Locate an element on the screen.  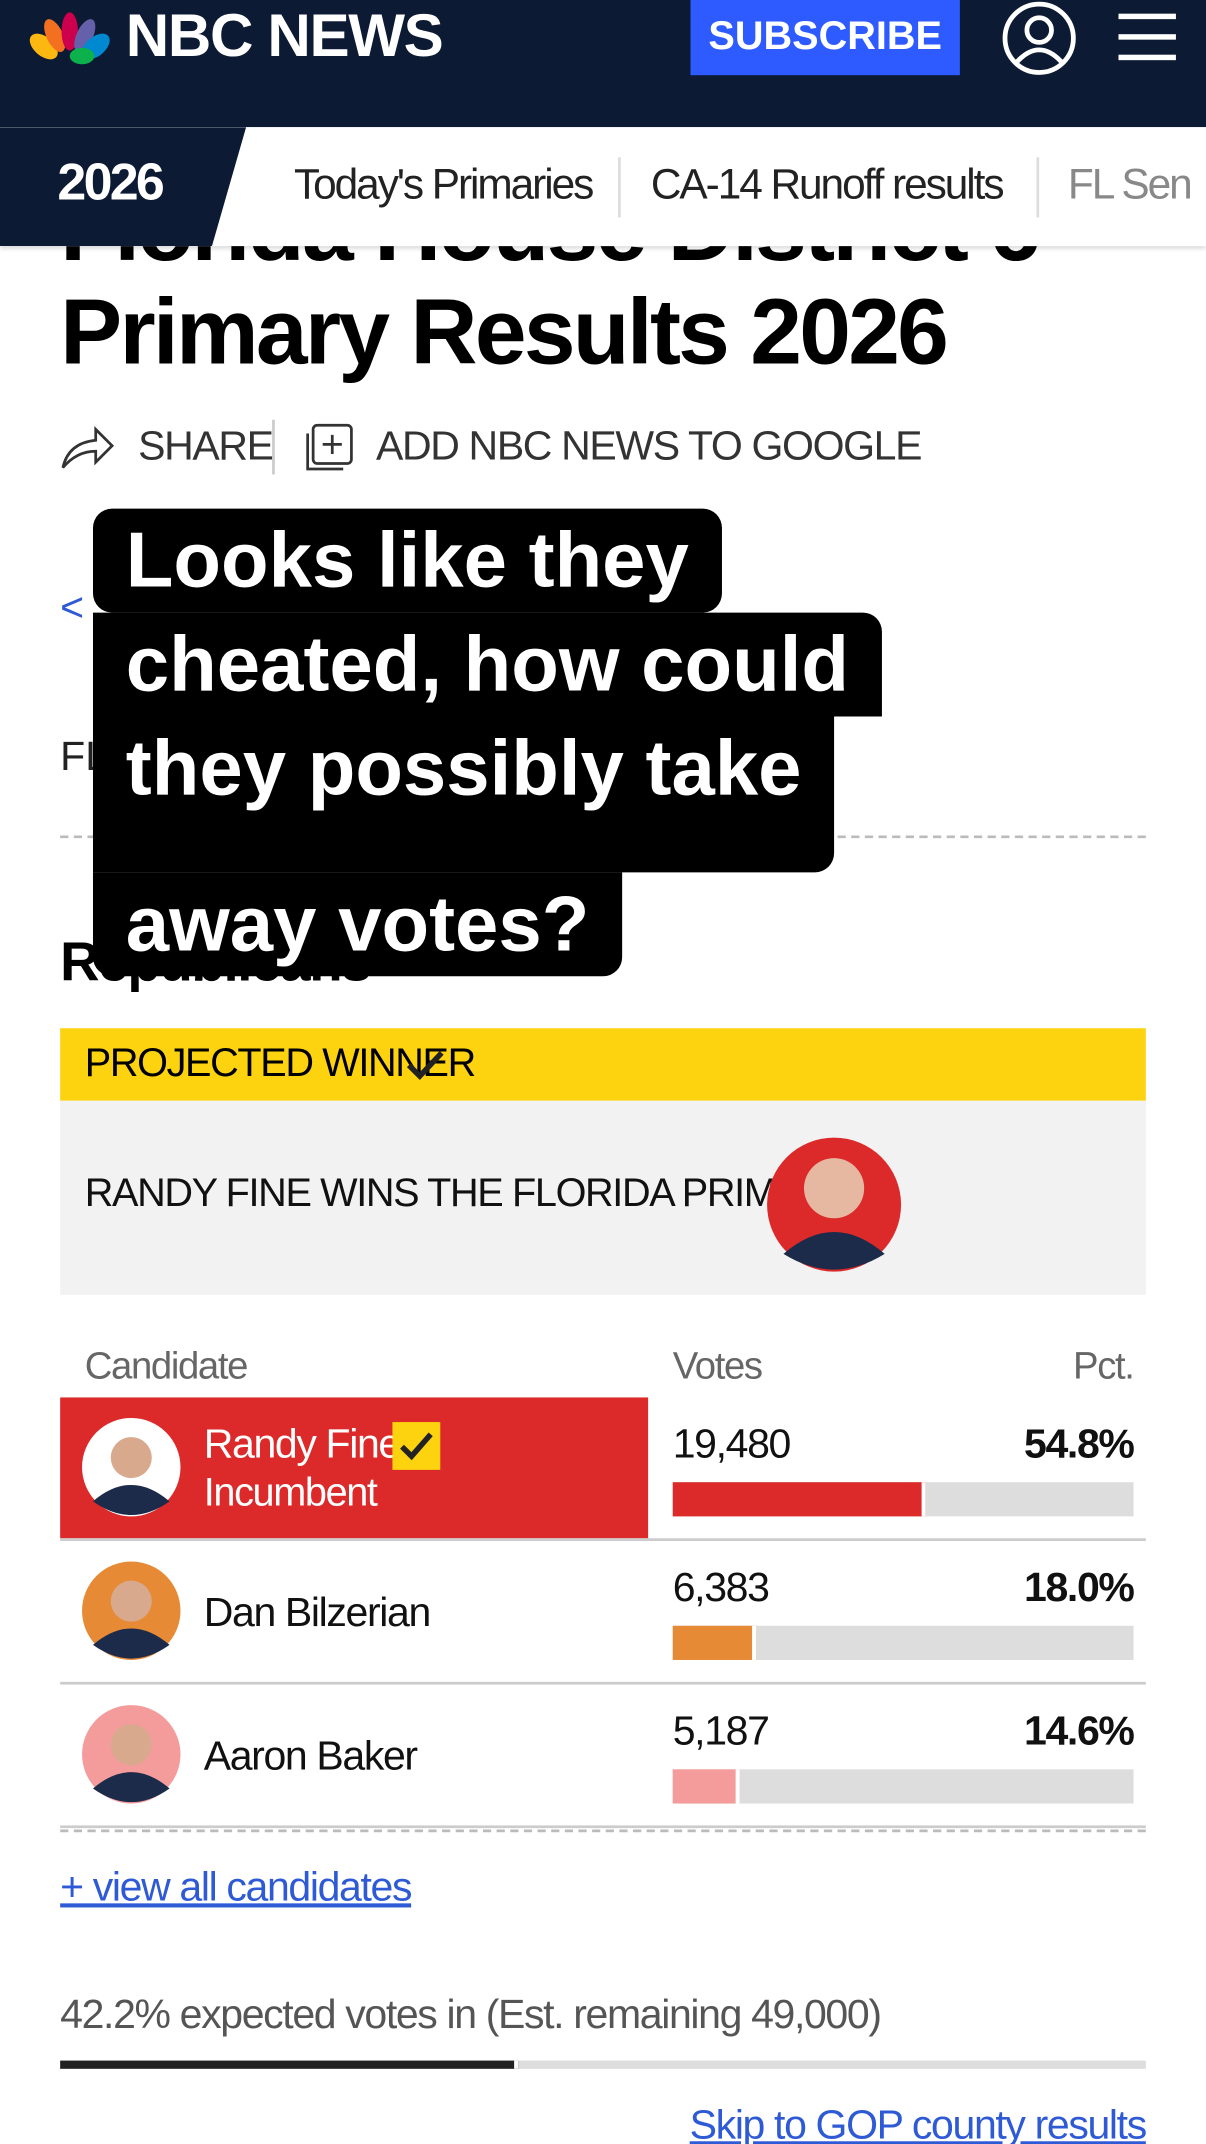
votes: 19,480 is located at coordinates (732, 1445).